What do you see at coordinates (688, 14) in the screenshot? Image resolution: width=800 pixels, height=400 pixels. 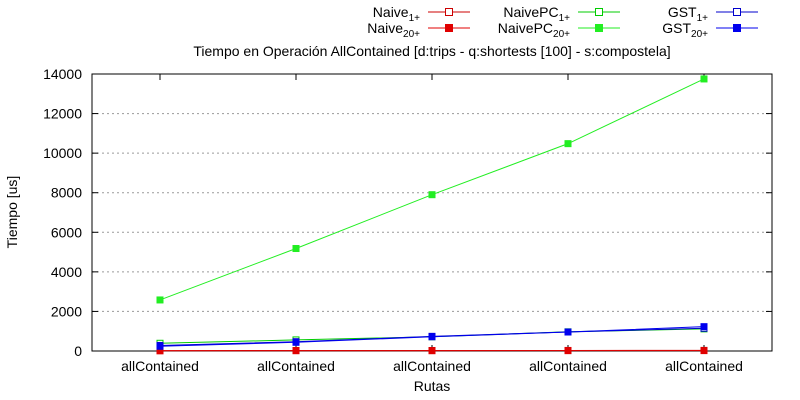 I see `legend-label: GST1+` at bounding box center [688, 14].